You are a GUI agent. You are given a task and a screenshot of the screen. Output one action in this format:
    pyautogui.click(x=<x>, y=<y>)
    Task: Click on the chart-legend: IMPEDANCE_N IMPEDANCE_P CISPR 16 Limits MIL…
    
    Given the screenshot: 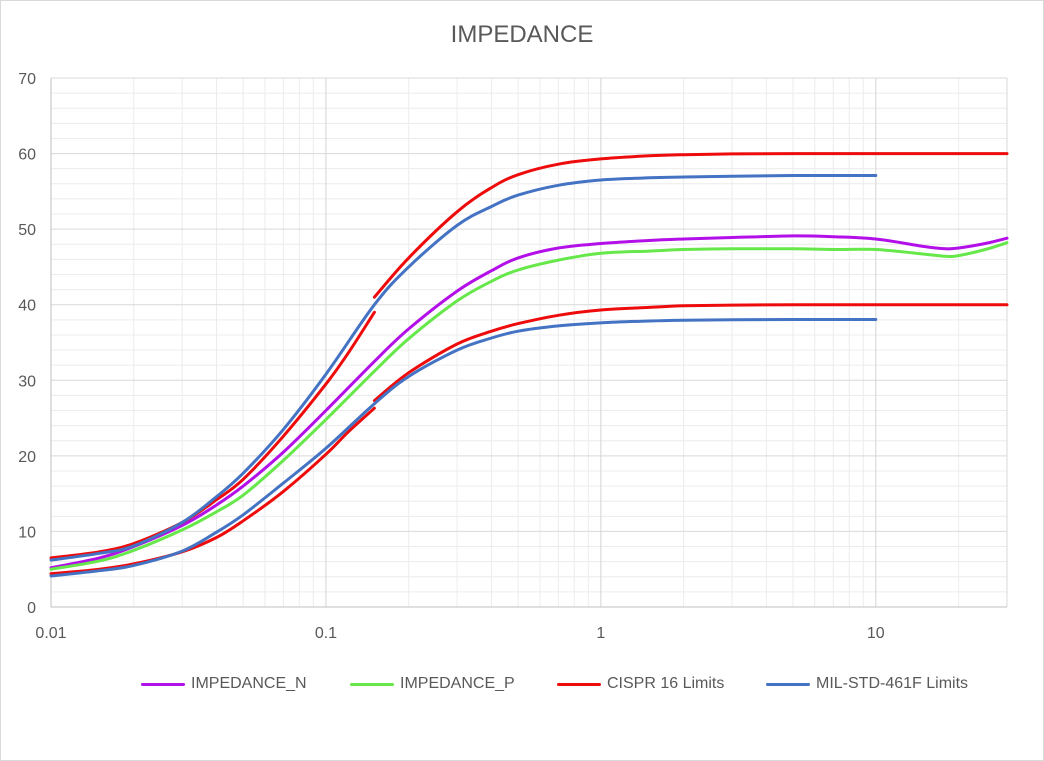 What is the action you would take?
    pyautogui.click(x=522, y=684)
    